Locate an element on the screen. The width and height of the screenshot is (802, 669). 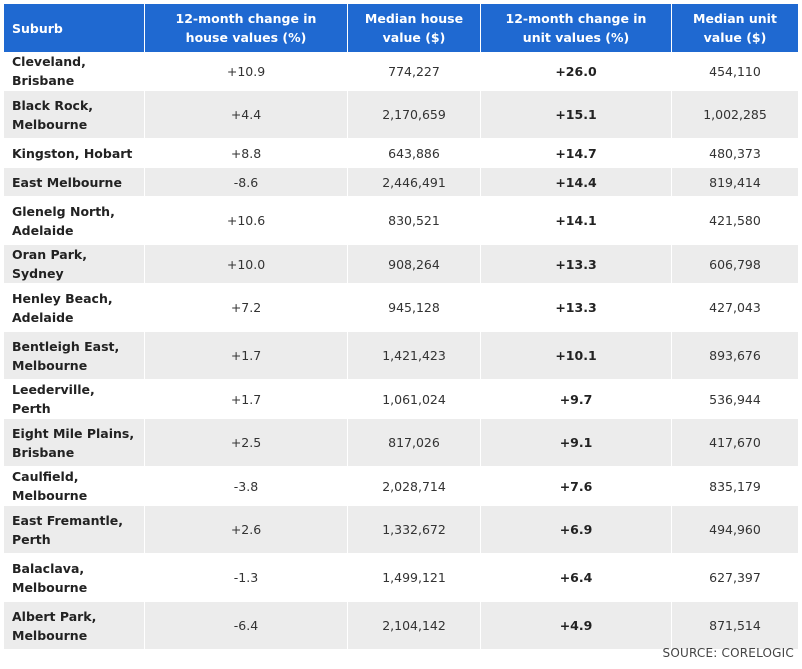
cell-unit-change: +4.9 is located at coordinates (576, 626).